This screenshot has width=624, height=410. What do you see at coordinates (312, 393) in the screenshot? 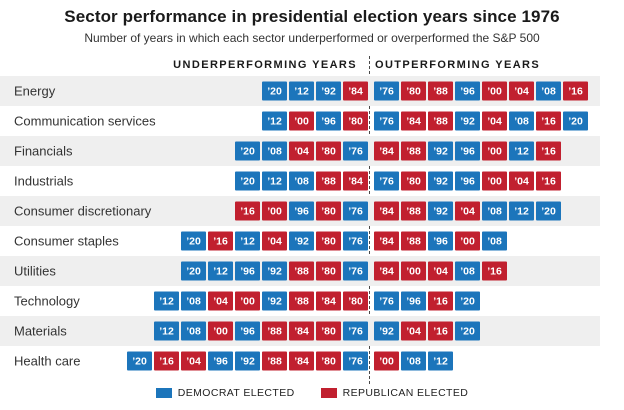
I see `legend: DEMOCRAT ELECTED REPUBLICAN ELECTED` at bounding box center [312, 393].